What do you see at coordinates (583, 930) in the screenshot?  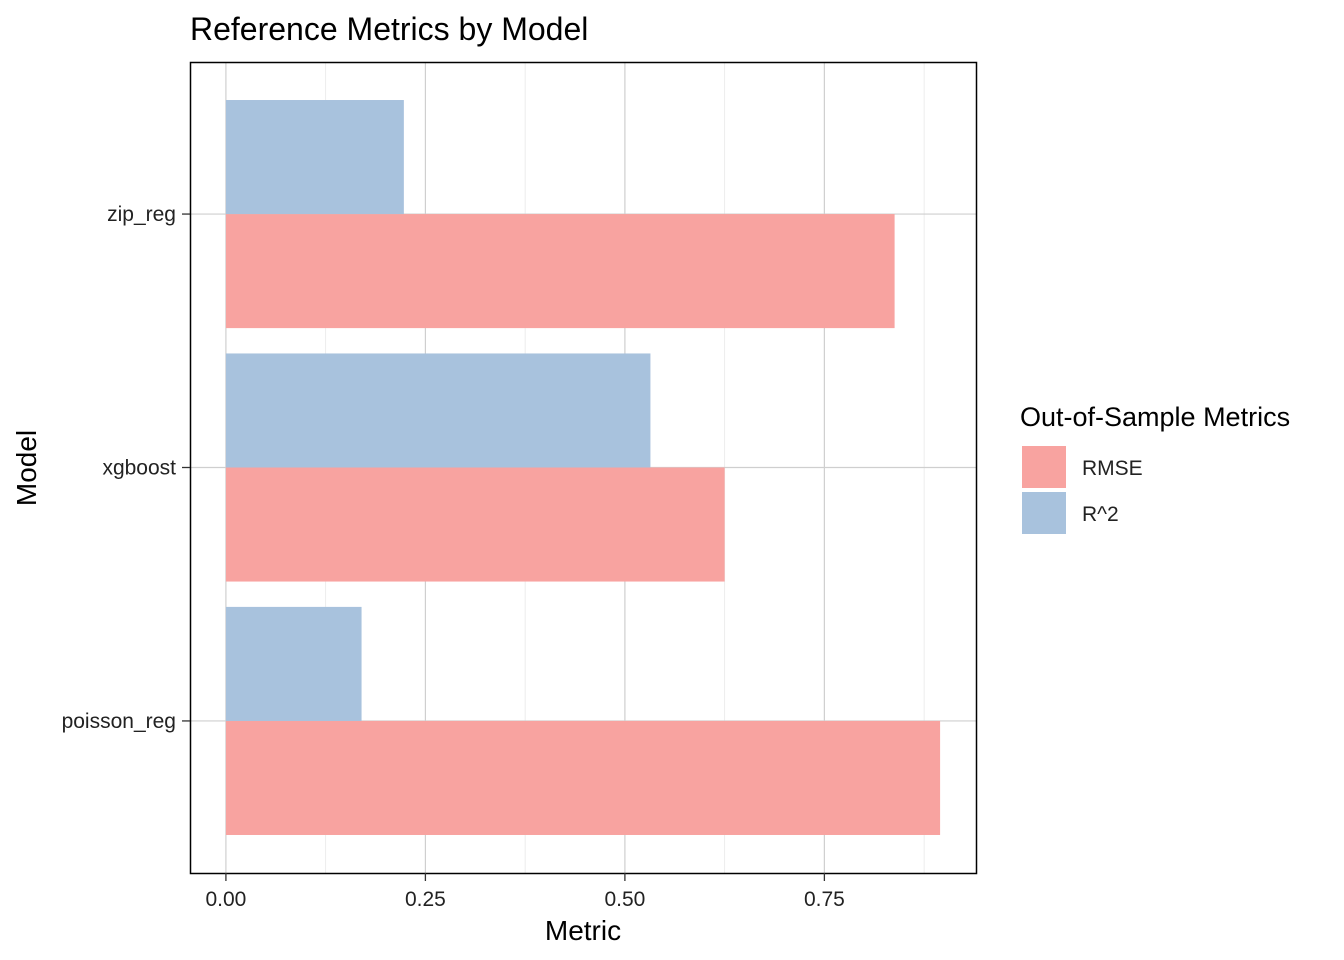 I see `x-axis-title: Metric` at bounding box center [583, 930].